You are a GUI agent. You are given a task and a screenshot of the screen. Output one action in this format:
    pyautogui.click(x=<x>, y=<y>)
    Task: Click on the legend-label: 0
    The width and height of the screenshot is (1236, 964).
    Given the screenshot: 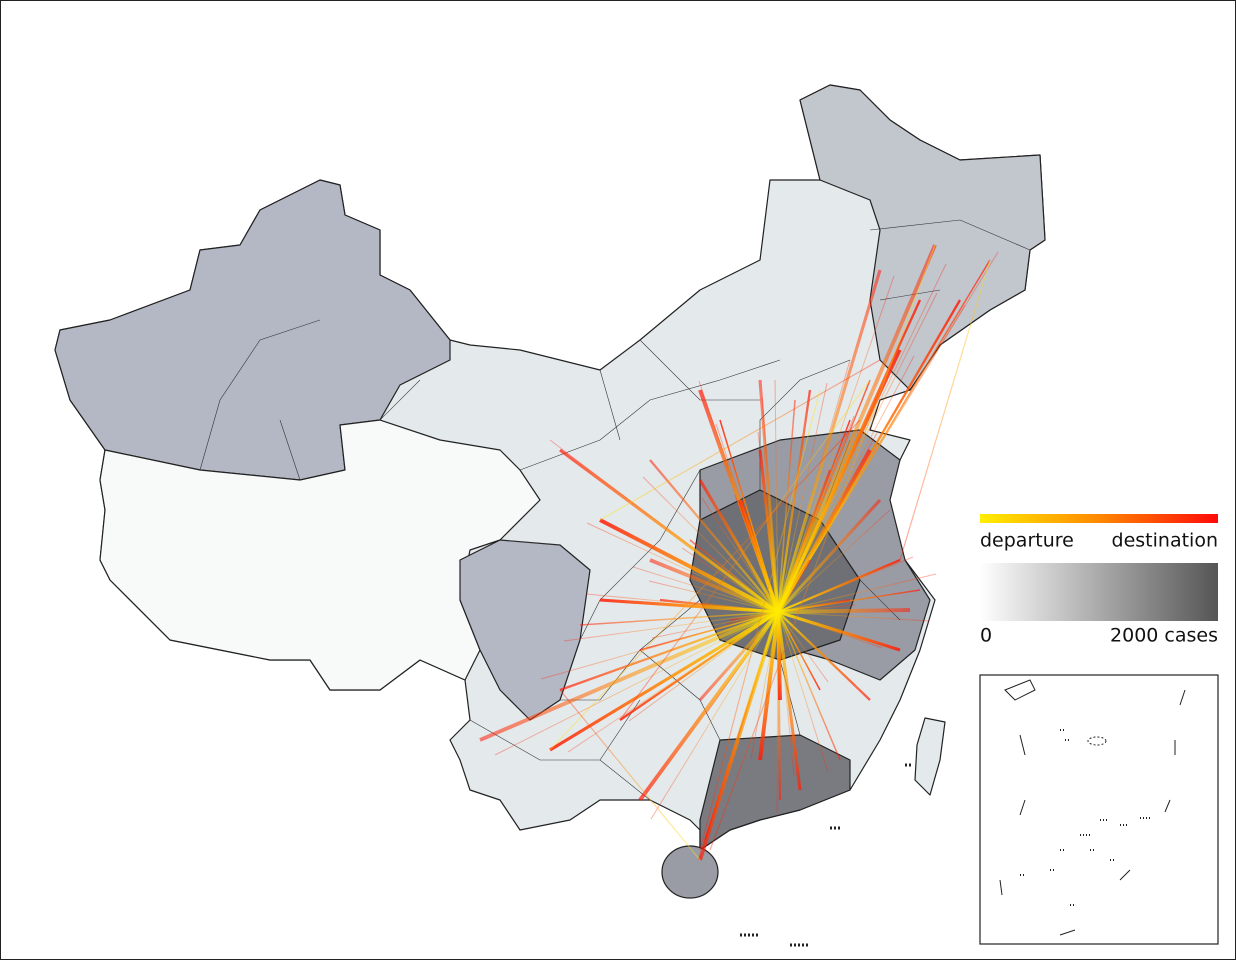 What is the action you would take?
    pyautogui.click(x=986, y=636)
    